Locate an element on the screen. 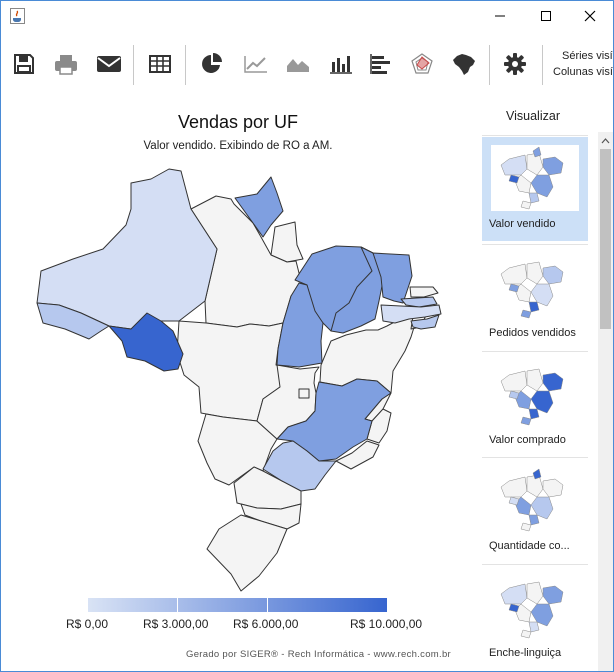 This screenshot has height=672, width=614. print-button is located at coordinates (66, 64).